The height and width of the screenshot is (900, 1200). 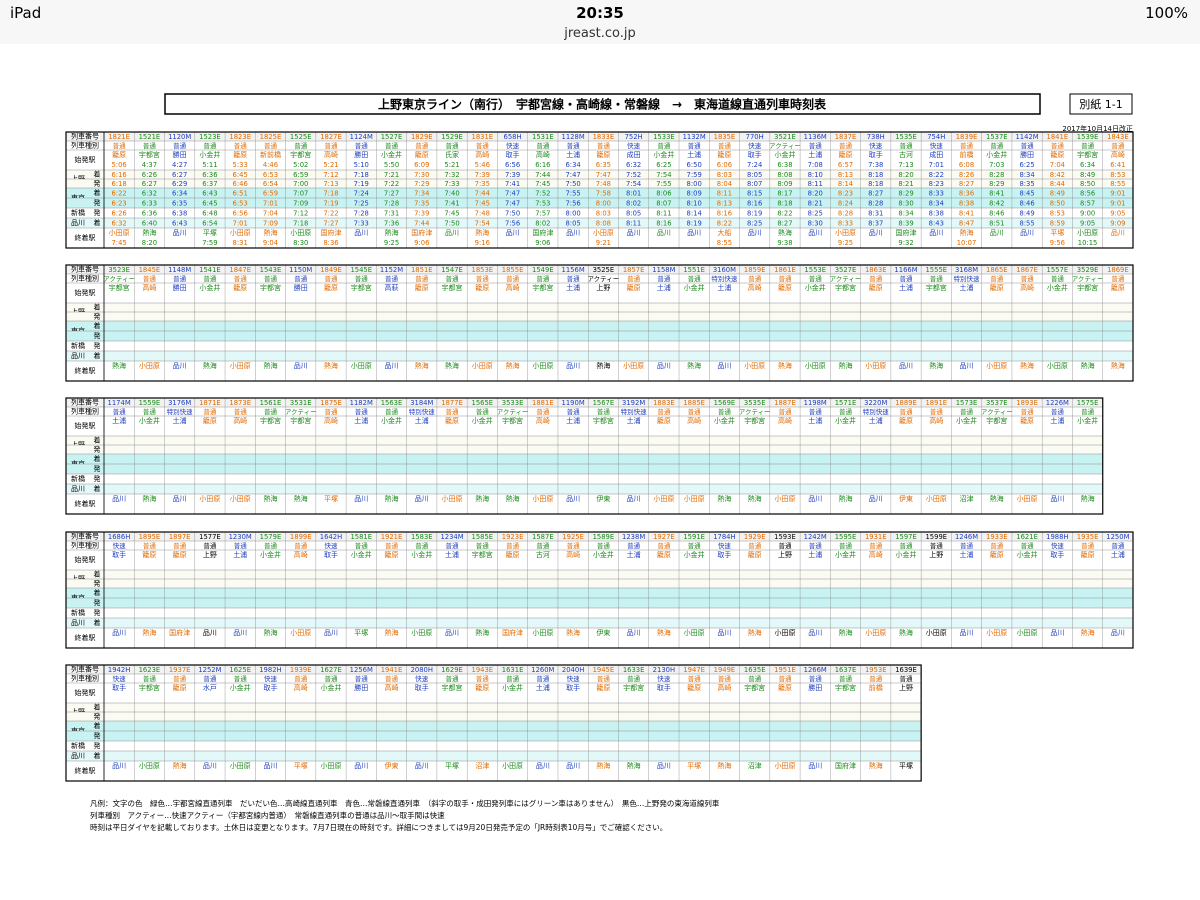 What do you see at coordinates (150, 537) in the screenshot?
I see `cell: 1895E` at bounding box center [150, 537].